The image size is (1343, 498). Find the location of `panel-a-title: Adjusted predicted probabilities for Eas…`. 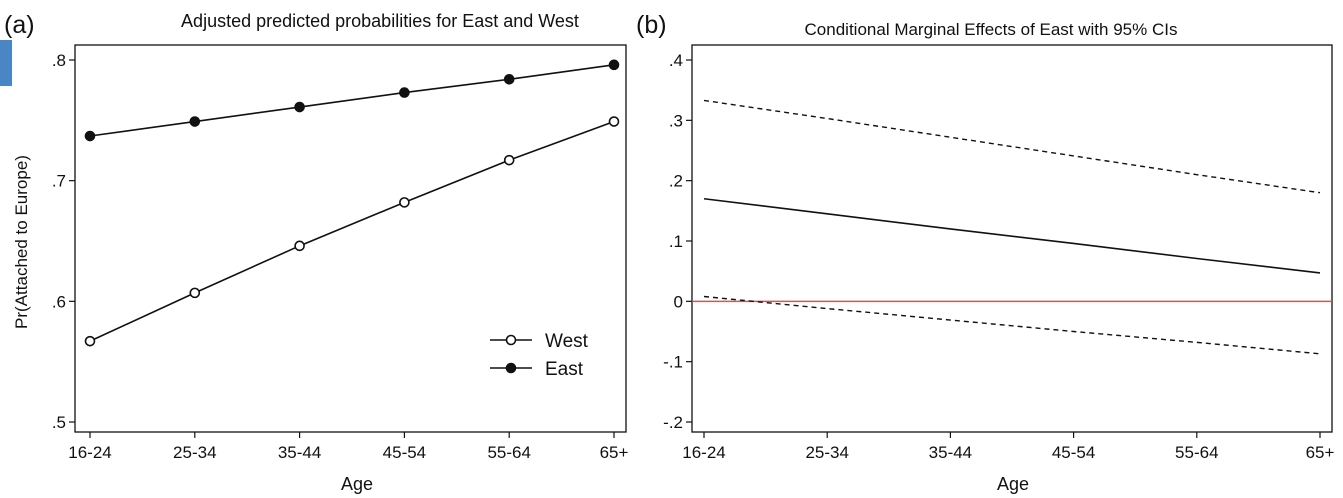

panel-a-title: Adjusted predicted probabilities for Eas… is located at coordinates (380, 21).